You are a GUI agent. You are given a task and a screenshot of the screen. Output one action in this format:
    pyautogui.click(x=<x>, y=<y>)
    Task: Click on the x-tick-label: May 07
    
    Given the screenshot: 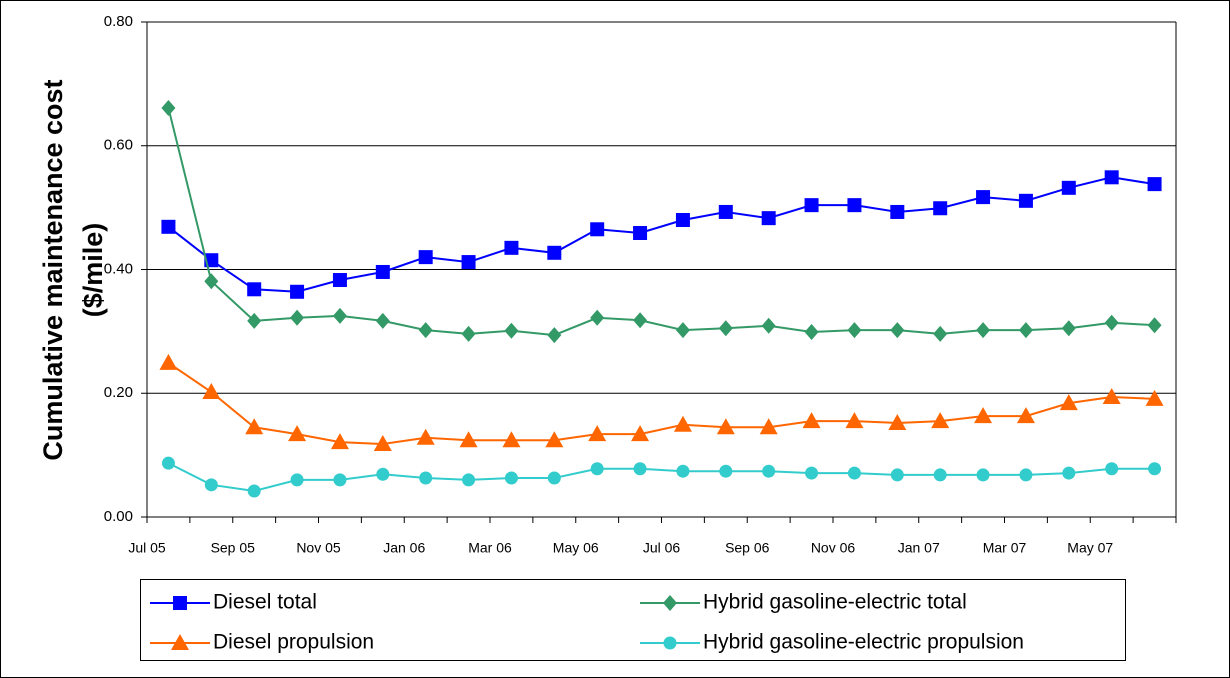 What is the action you would take?
    pyautogui.click(x=1090, y=548)
    